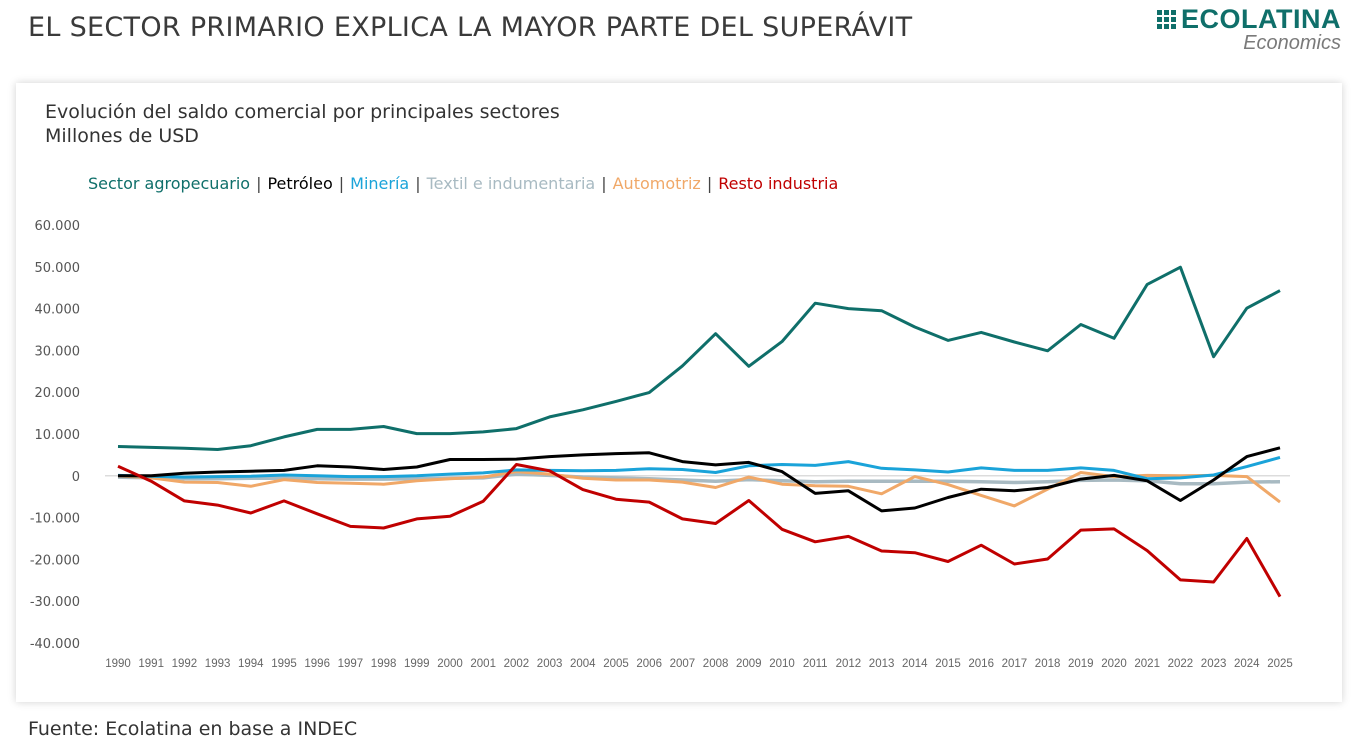  What do you see at coordinates (882, 664) in the screenshot?
I see `x-tick-label: 2013` at bounding box center [882, 664].